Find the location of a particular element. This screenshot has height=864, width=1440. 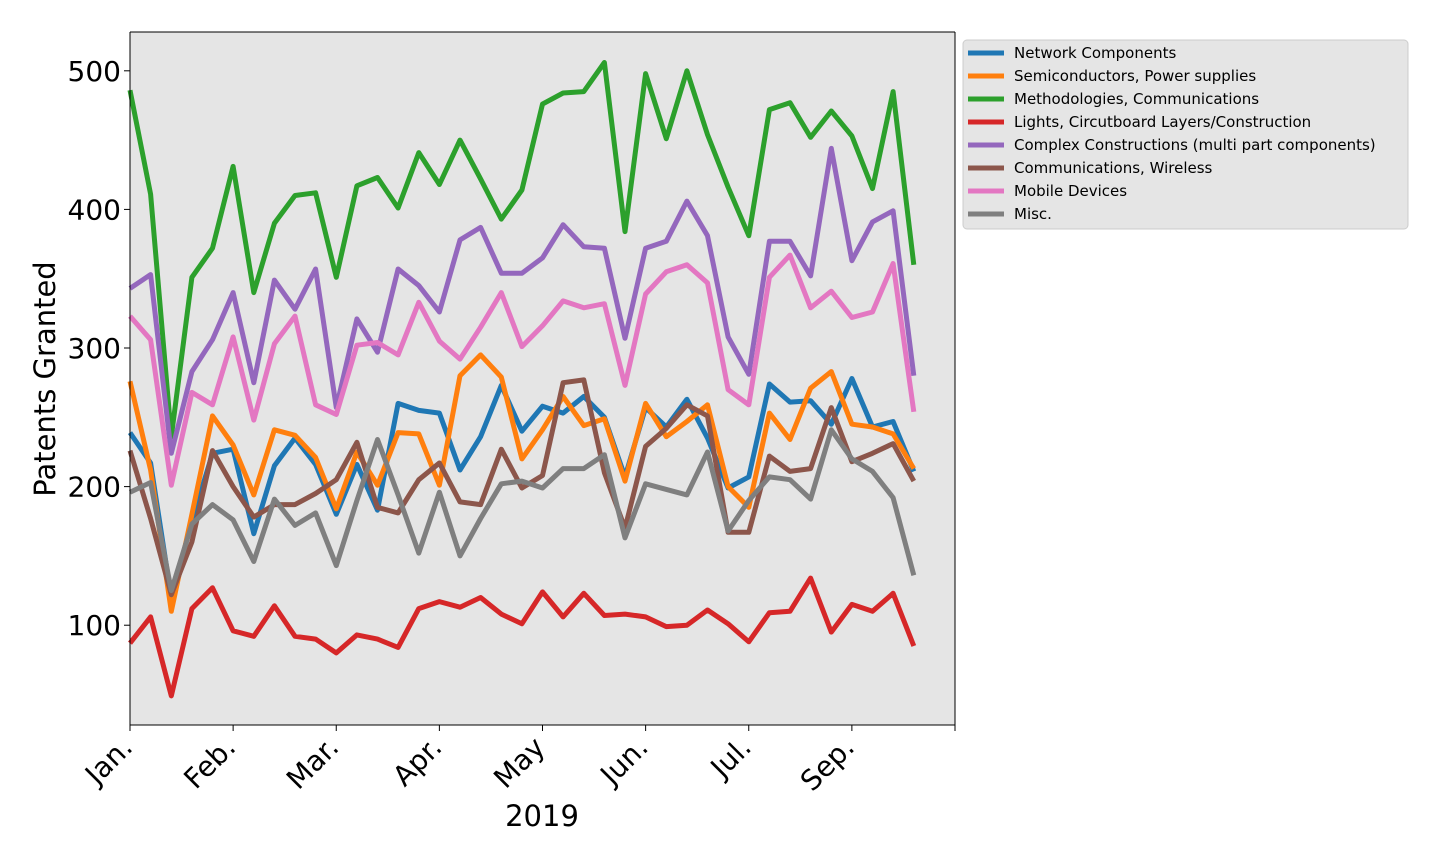

legend-label: Mobile Devices is located at coordinates (1070, 191).